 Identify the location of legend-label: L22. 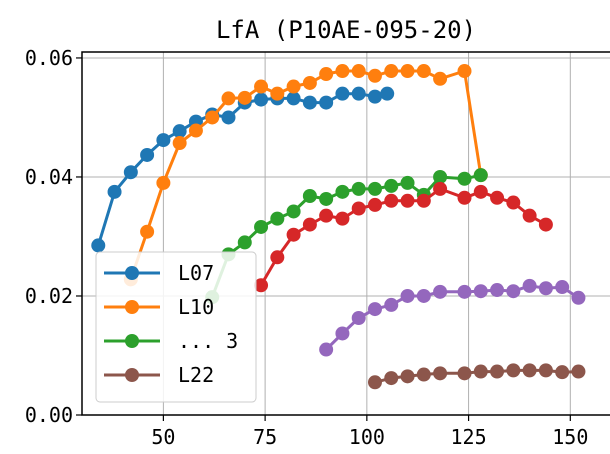
(196, 375).